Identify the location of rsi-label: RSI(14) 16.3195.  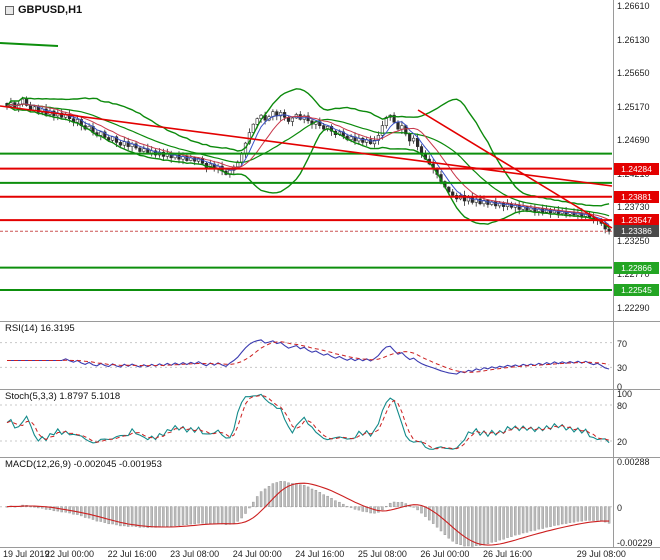
(40, 328).